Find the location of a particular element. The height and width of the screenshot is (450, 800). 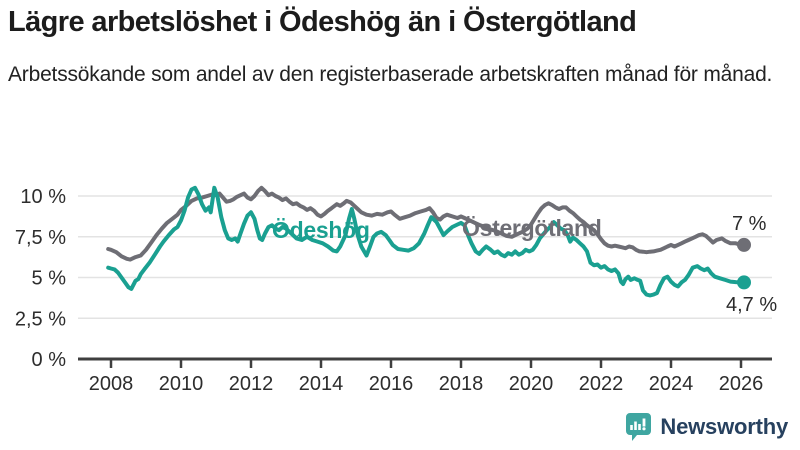

x-tick-label: 2018 is located at coordinates (461, 384).